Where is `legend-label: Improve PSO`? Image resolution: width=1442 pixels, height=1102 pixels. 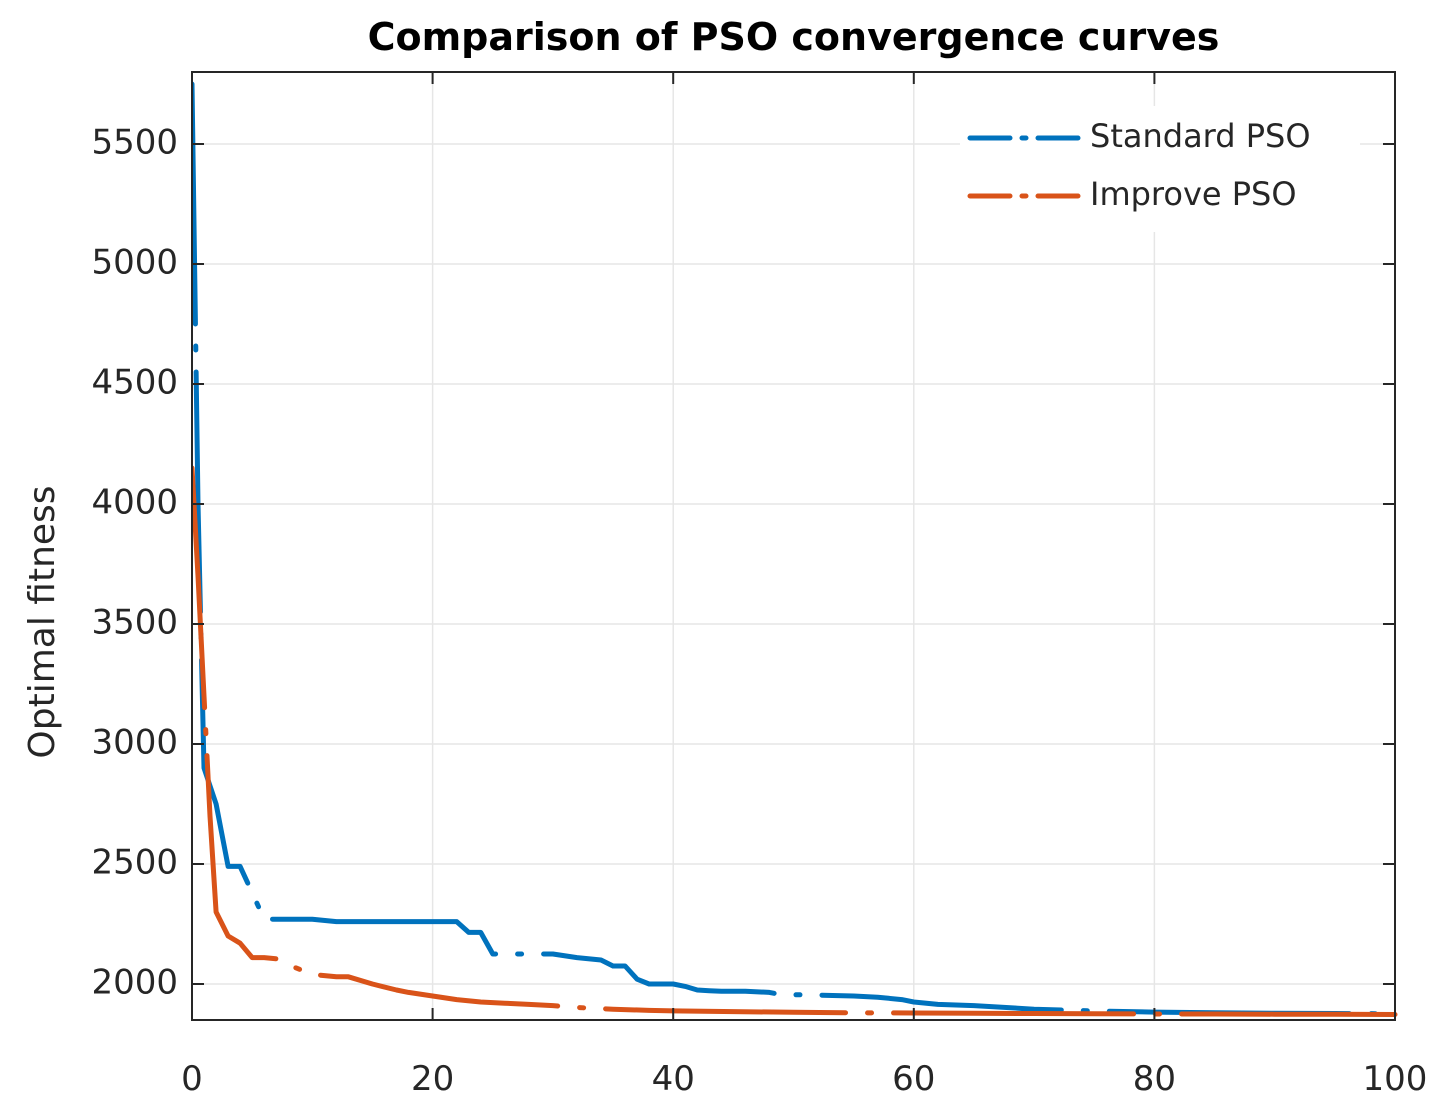
legend-label: Improve PSO is located at coordinates (1193, 194).